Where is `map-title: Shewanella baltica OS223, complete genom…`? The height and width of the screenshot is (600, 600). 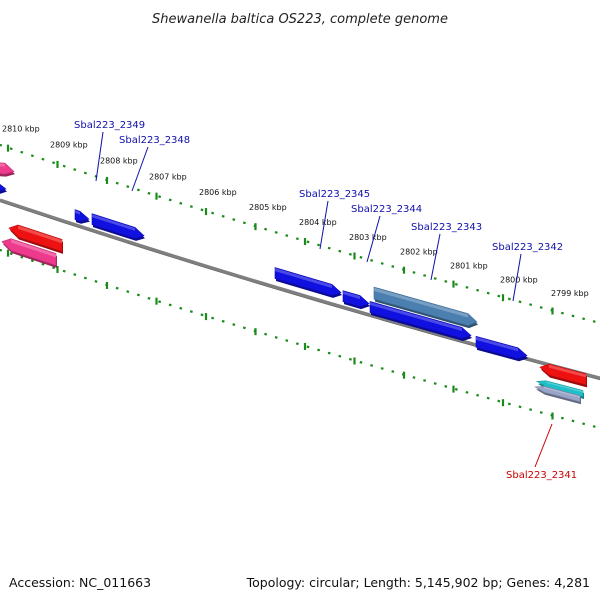
map-title: Shewanella baltica OS223, complete genom… is located at coordinates (300, 19).